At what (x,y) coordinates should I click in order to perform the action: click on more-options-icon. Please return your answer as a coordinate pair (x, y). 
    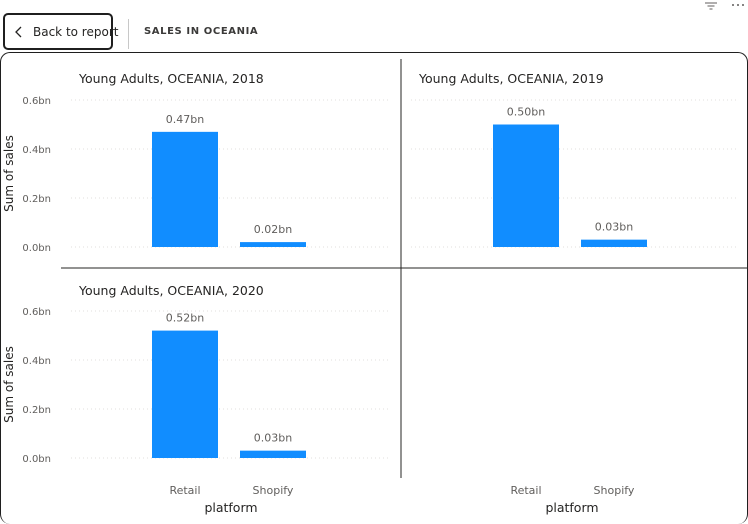
    Looking at the image, I should click on (738, 5).